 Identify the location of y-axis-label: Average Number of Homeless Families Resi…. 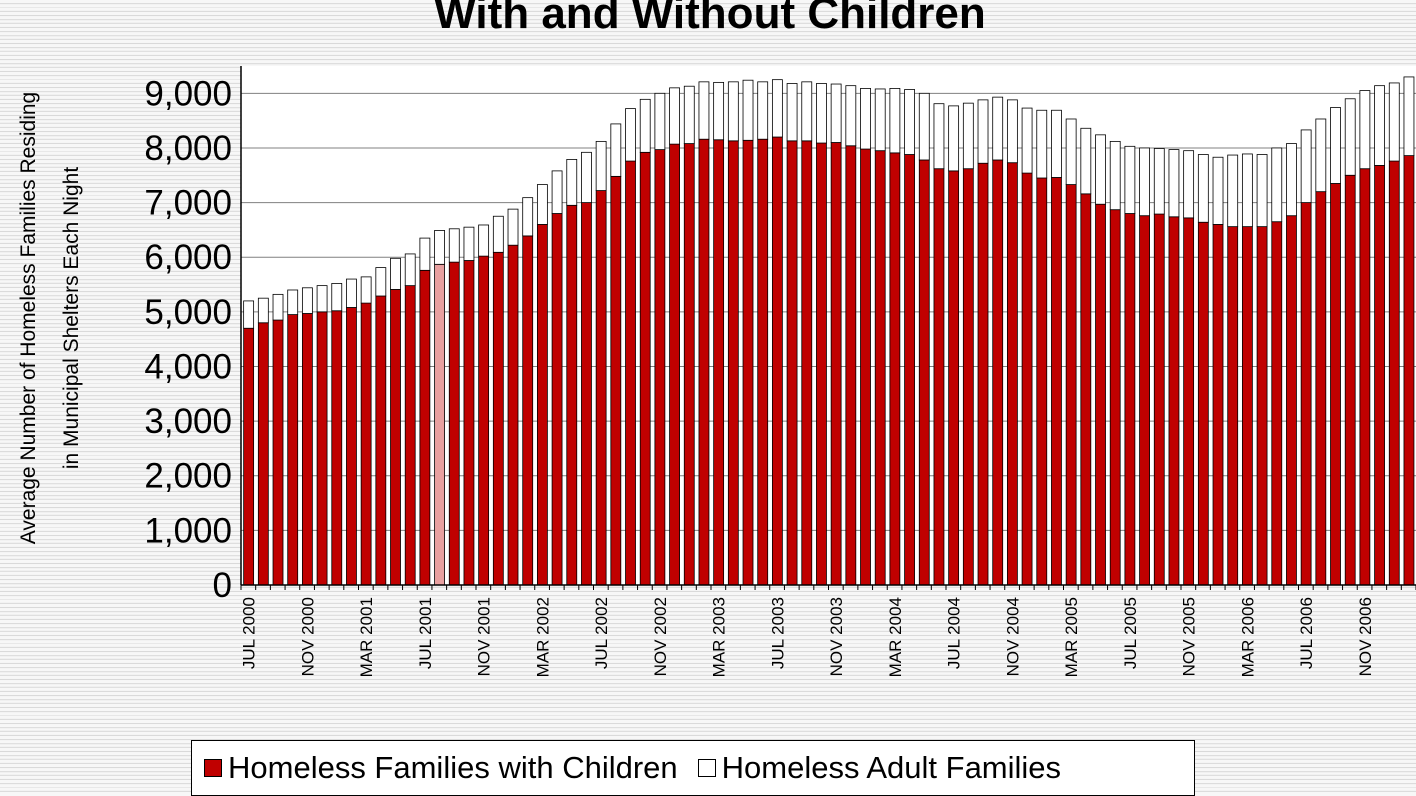
(50, 318).